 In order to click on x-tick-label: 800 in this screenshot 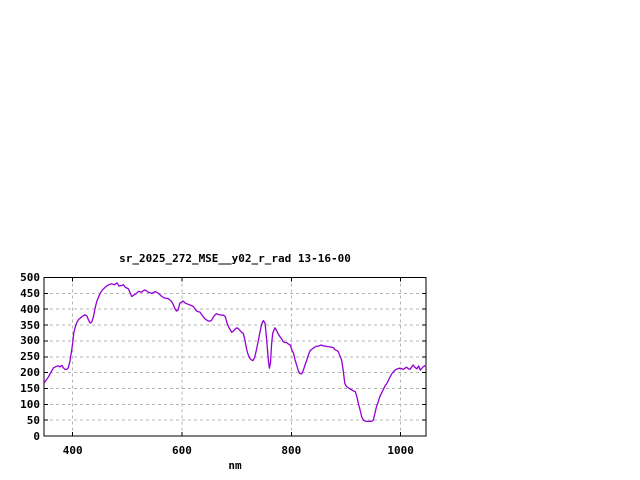, I will do `click(291, 450)`.